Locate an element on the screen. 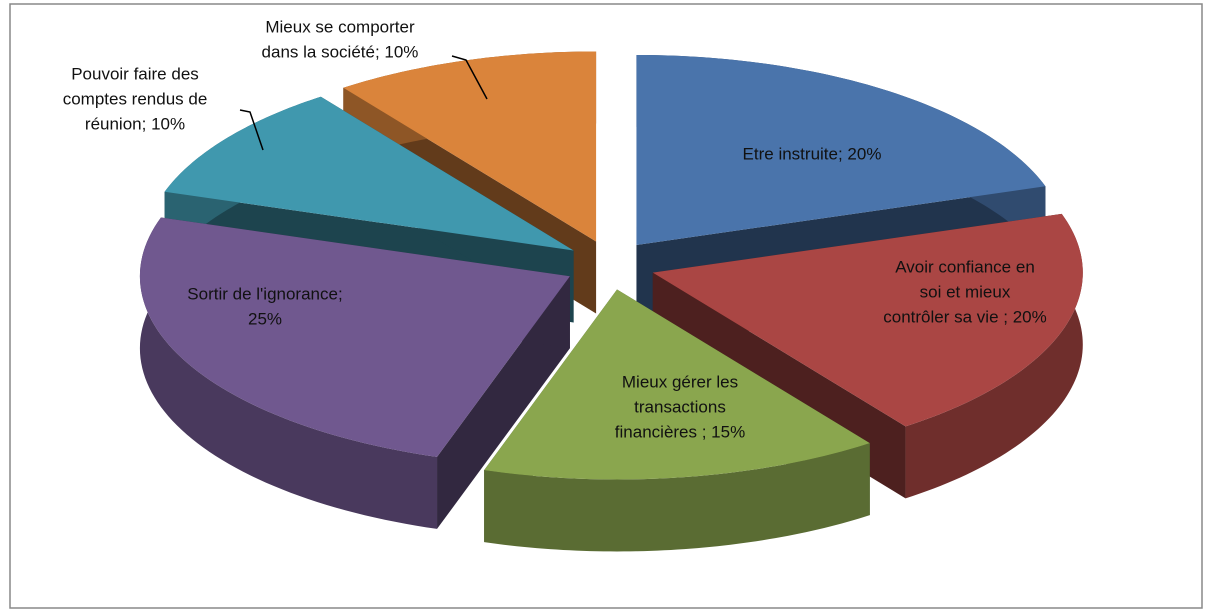 This screenshot has width=1213, height=614. data-label: réunion; 10% is located at coordinates (135, 123).